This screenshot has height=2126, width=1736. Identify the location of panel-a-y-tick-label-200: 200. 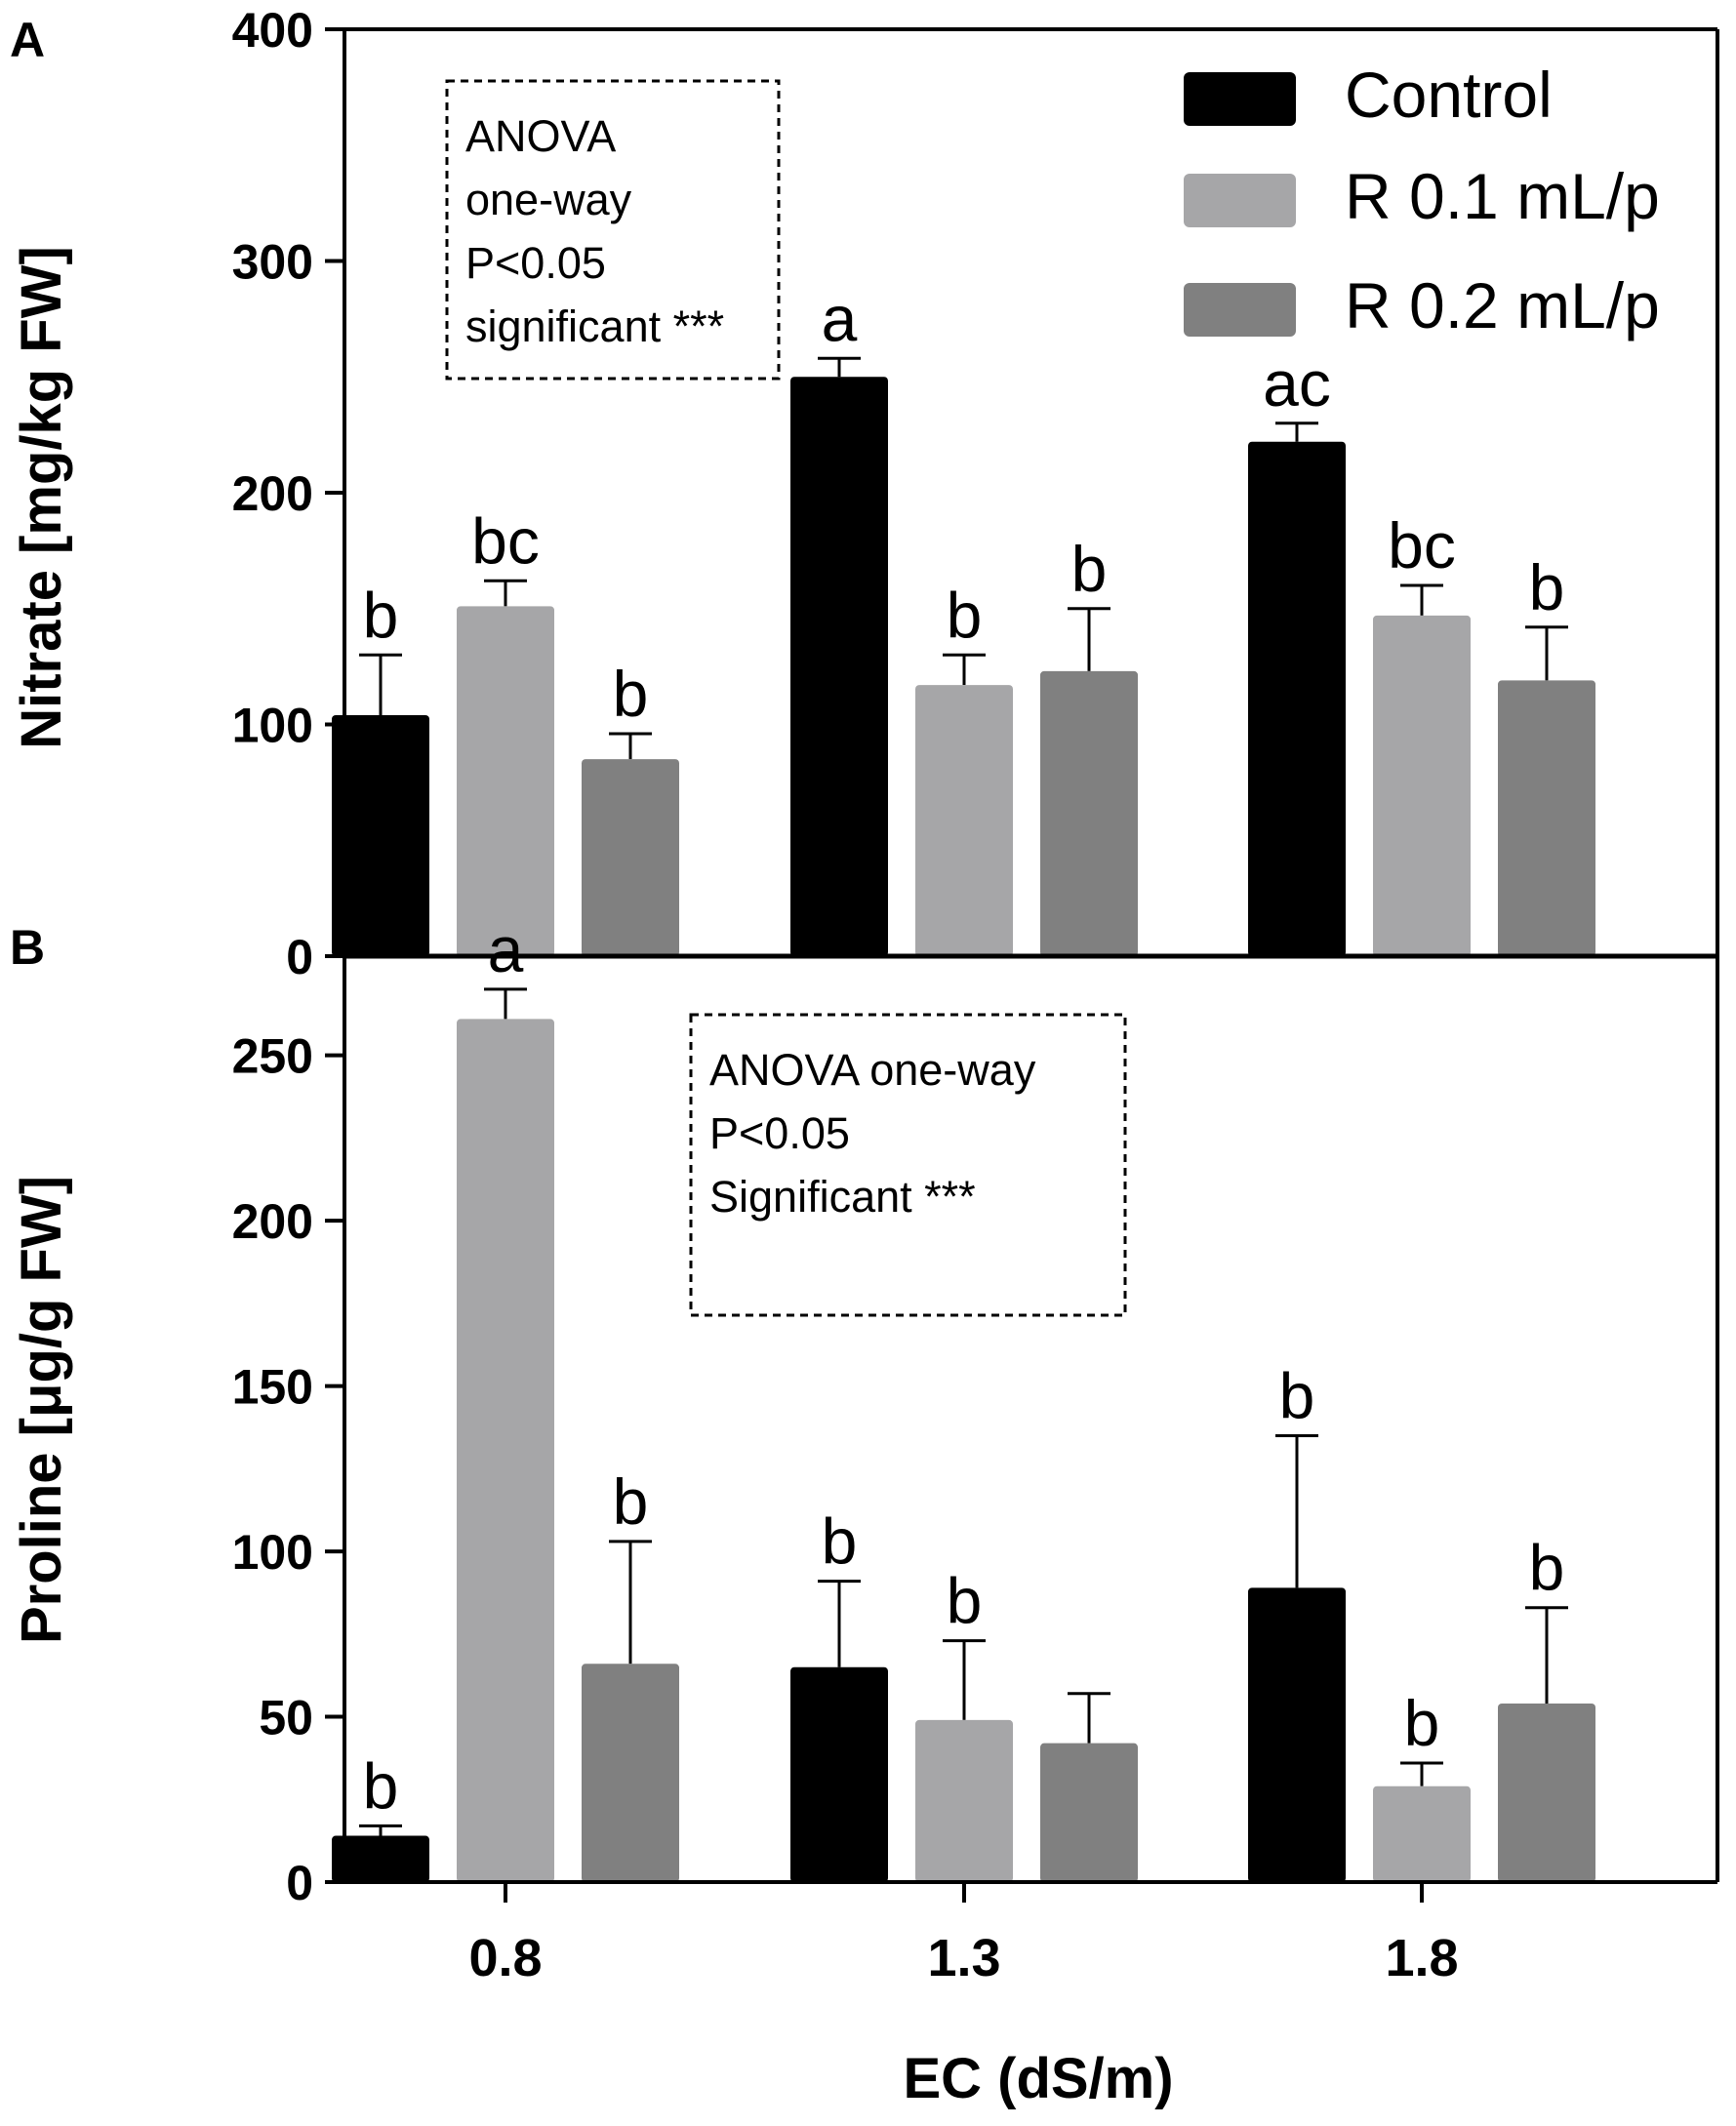
(272, 493).